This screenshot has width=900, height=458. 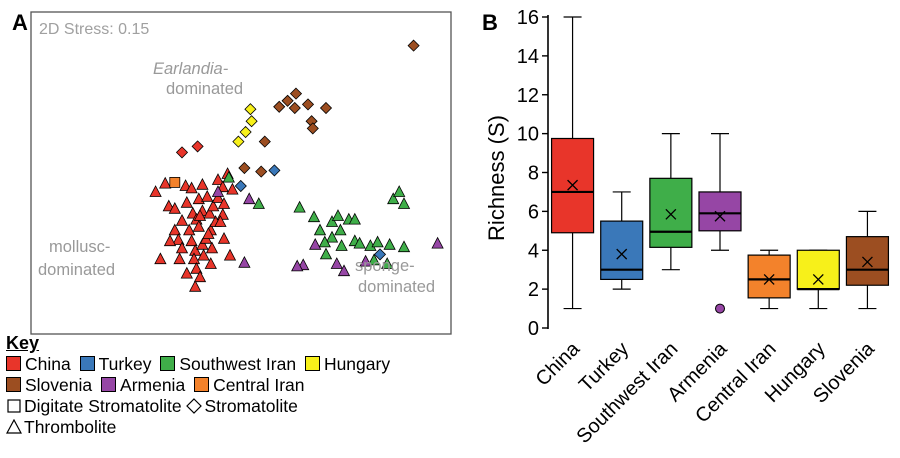 I want to click on y-tick-label-6: 6, so click(x=533, y=212).